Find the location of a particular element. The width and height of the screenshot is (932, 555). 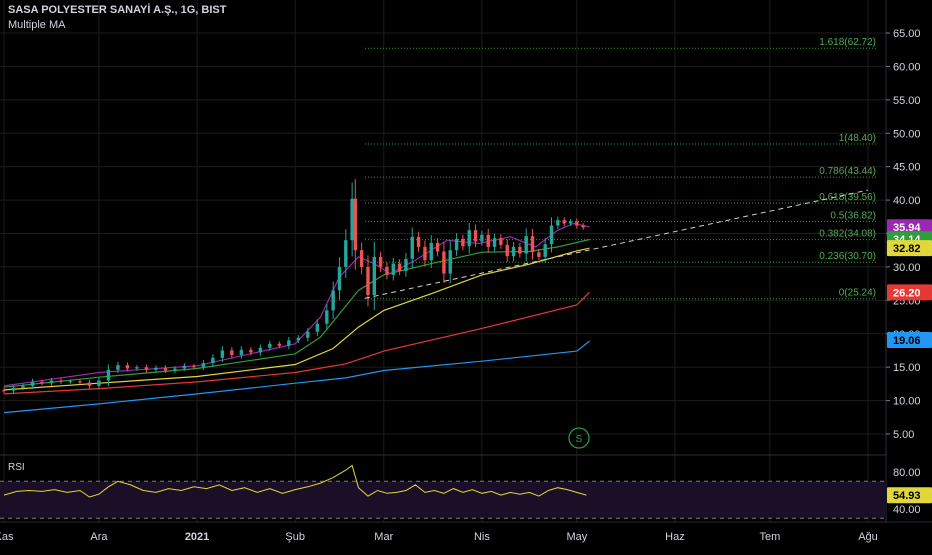

symbol-title: SASA POLYESTER SANAYİ A.Ş., 1G, BIST is located at coordinates (117, 10).